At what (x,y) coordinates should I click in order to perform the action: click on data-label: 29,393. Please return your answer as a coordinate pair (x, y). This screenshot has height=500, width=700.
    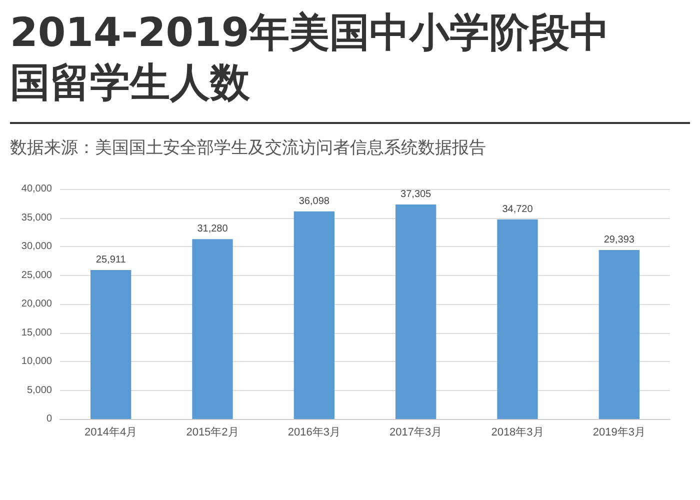
    Looking at the image, I should click on (619, 240).